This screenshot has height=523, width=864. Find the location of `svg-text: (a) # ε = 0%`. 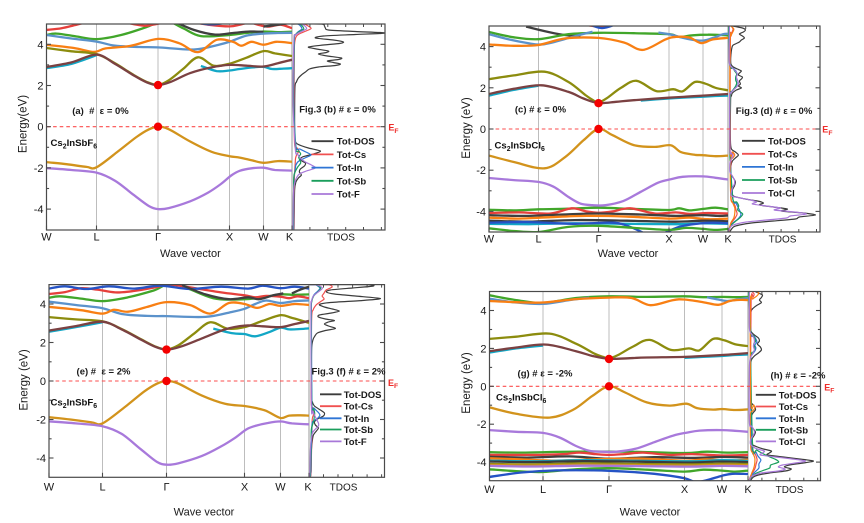

svg-text: (a) # ε = 0% is located at coordinates (100, 111).